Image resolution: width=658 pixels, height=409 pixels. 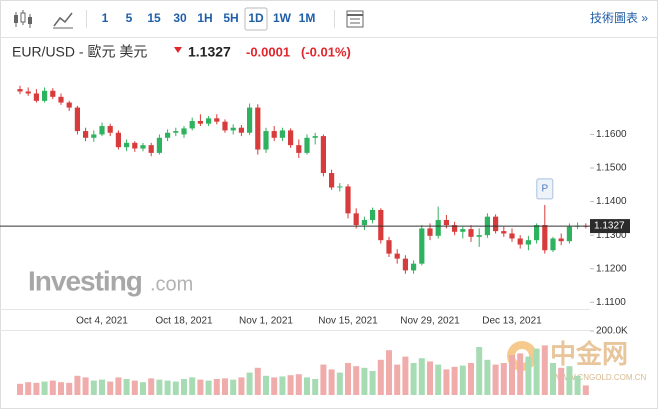 What do you see at coordinates (79, 52) in the screenshot?
I see `pair-name: EUR/USD - 歐元 美元` at bounding box center [79, 52].